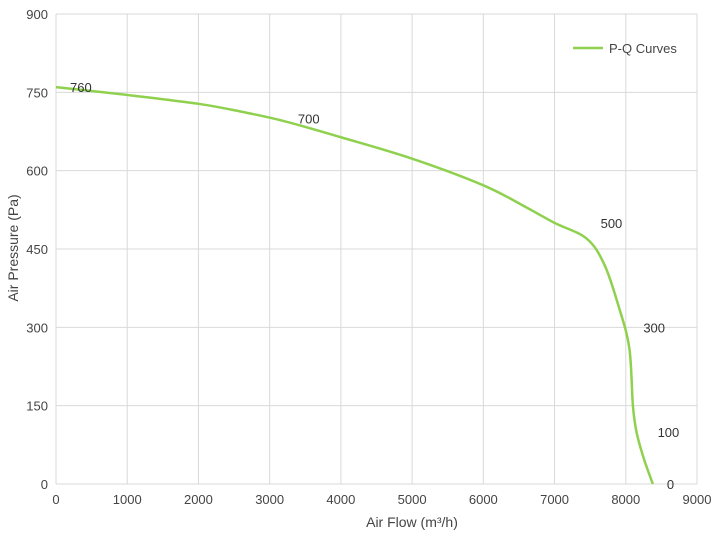 Image resolution: width=726 pixels, height=538 pixels. Describe the element at coordinates (13, 247) in the screenshot. I see `y-axis-label: Air Pressure (Pa)` at that location.